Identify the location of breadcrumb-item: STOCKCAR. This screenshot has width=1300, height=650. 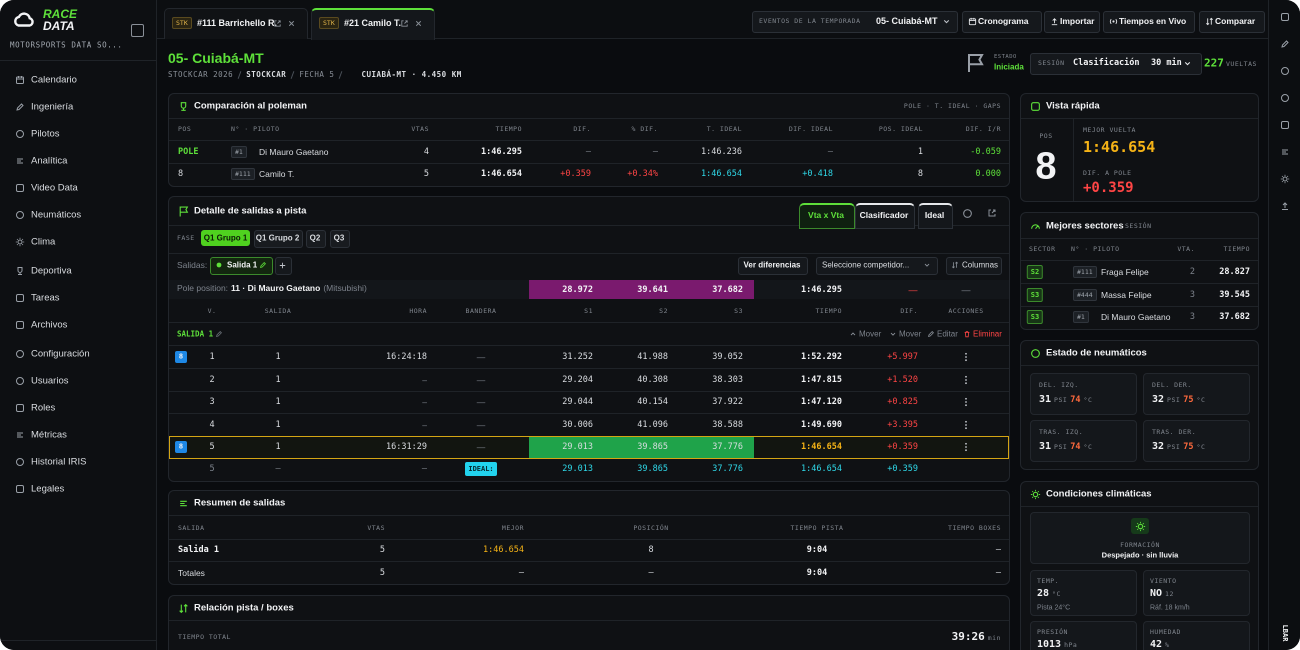
(266, 74).